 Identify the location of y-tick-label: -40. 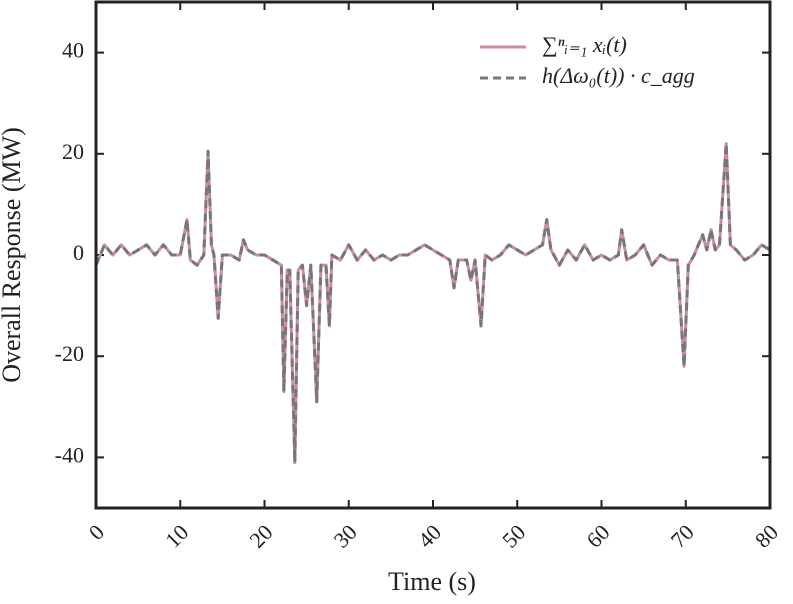
(69, 454).